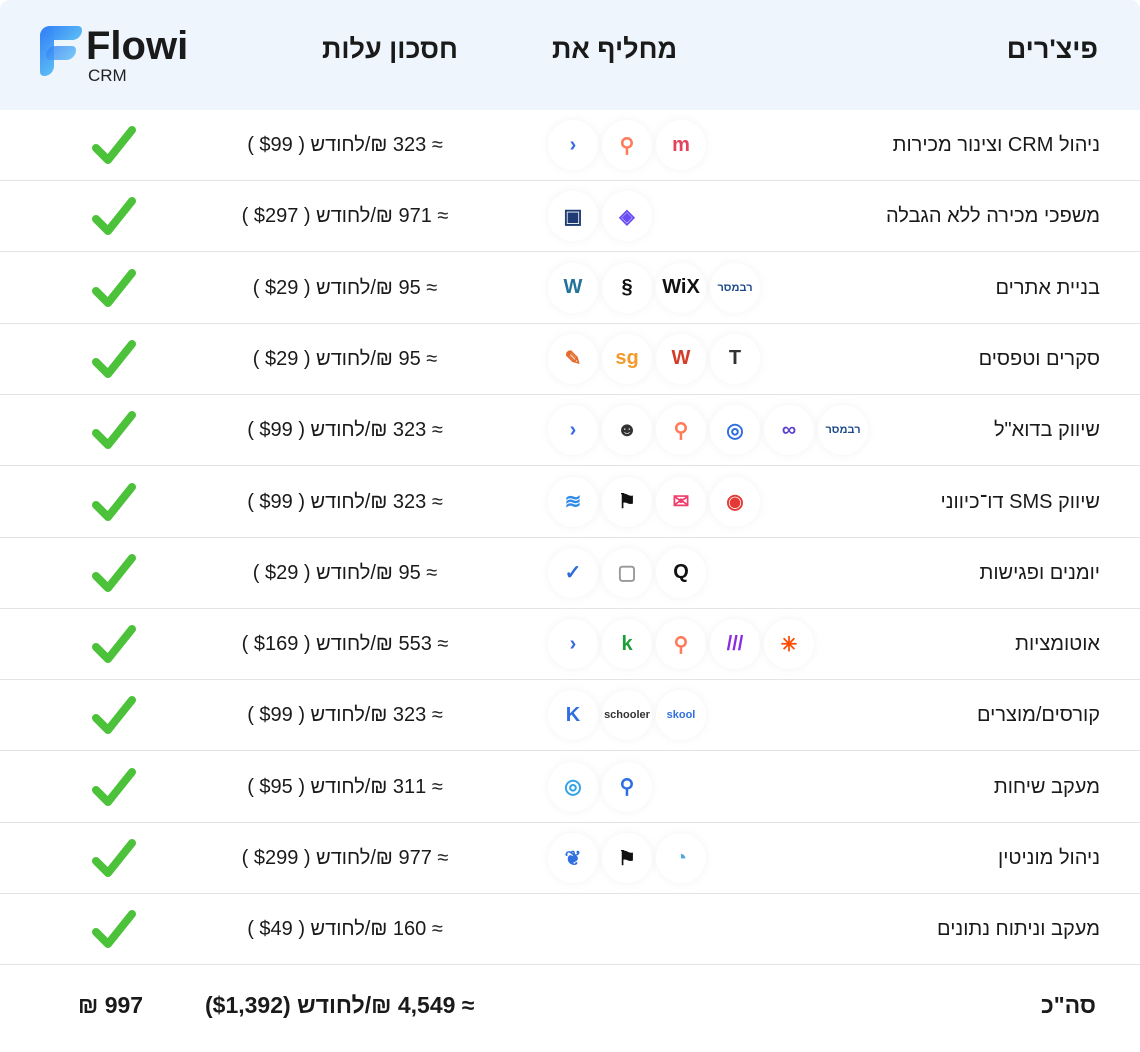 The height and width of the screenshot is (1052, 1140). Describe the element at coordinates (681, 715) in the screenshot. I see `skool-icon: skool` at that location.